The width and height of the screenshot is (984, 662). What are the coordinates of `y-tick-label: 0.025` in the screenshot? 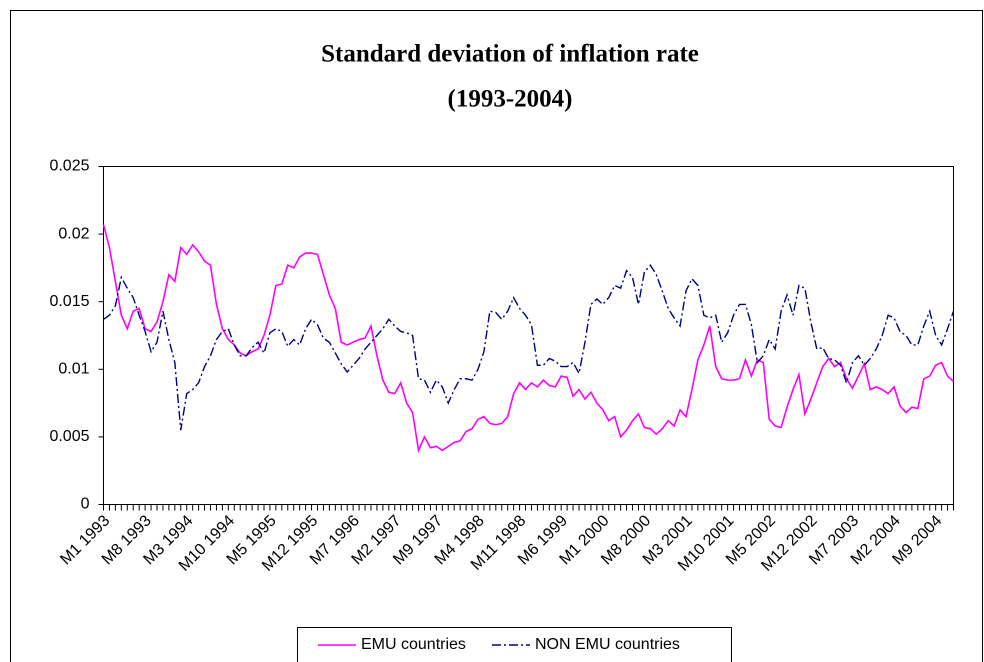 It's located at (69, 166).